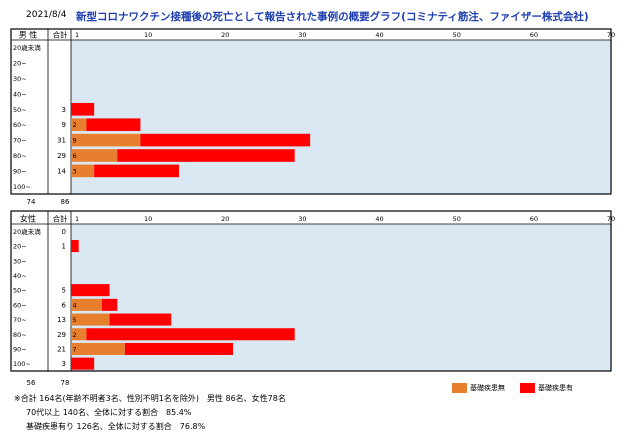 This screenshot has width=640, height=444. I want to click on row-total: 14, so click(61, 171).